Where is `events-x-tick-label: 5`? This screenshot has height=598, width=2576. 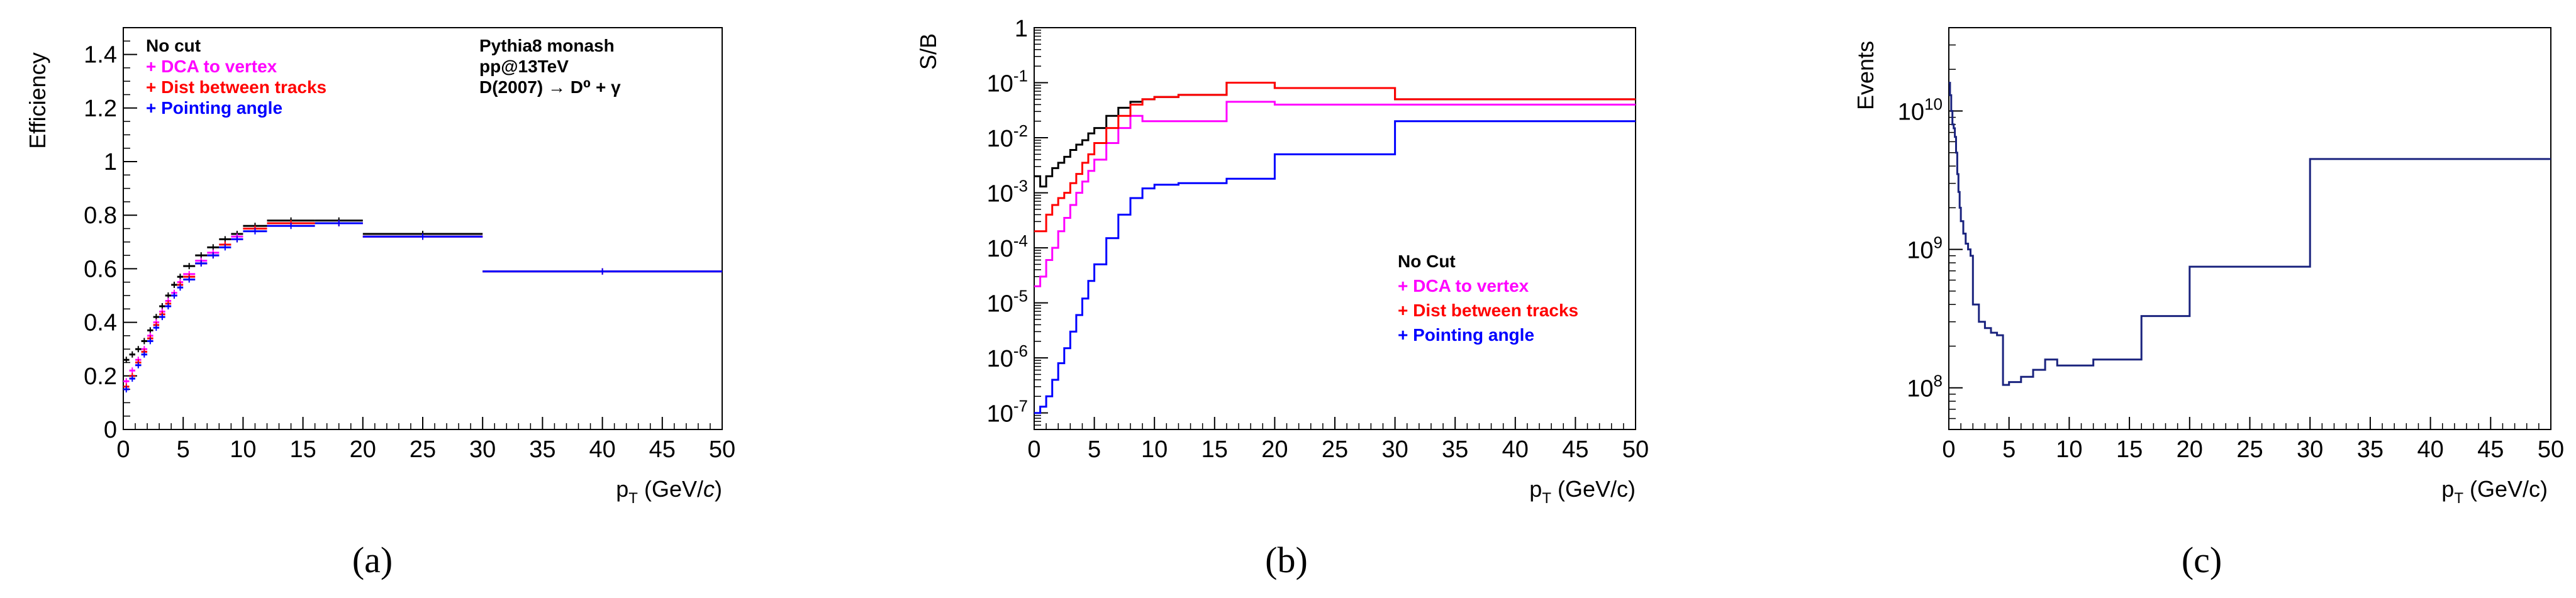
events-x-tick-label: 5 is located at coordinates (2009, 449).